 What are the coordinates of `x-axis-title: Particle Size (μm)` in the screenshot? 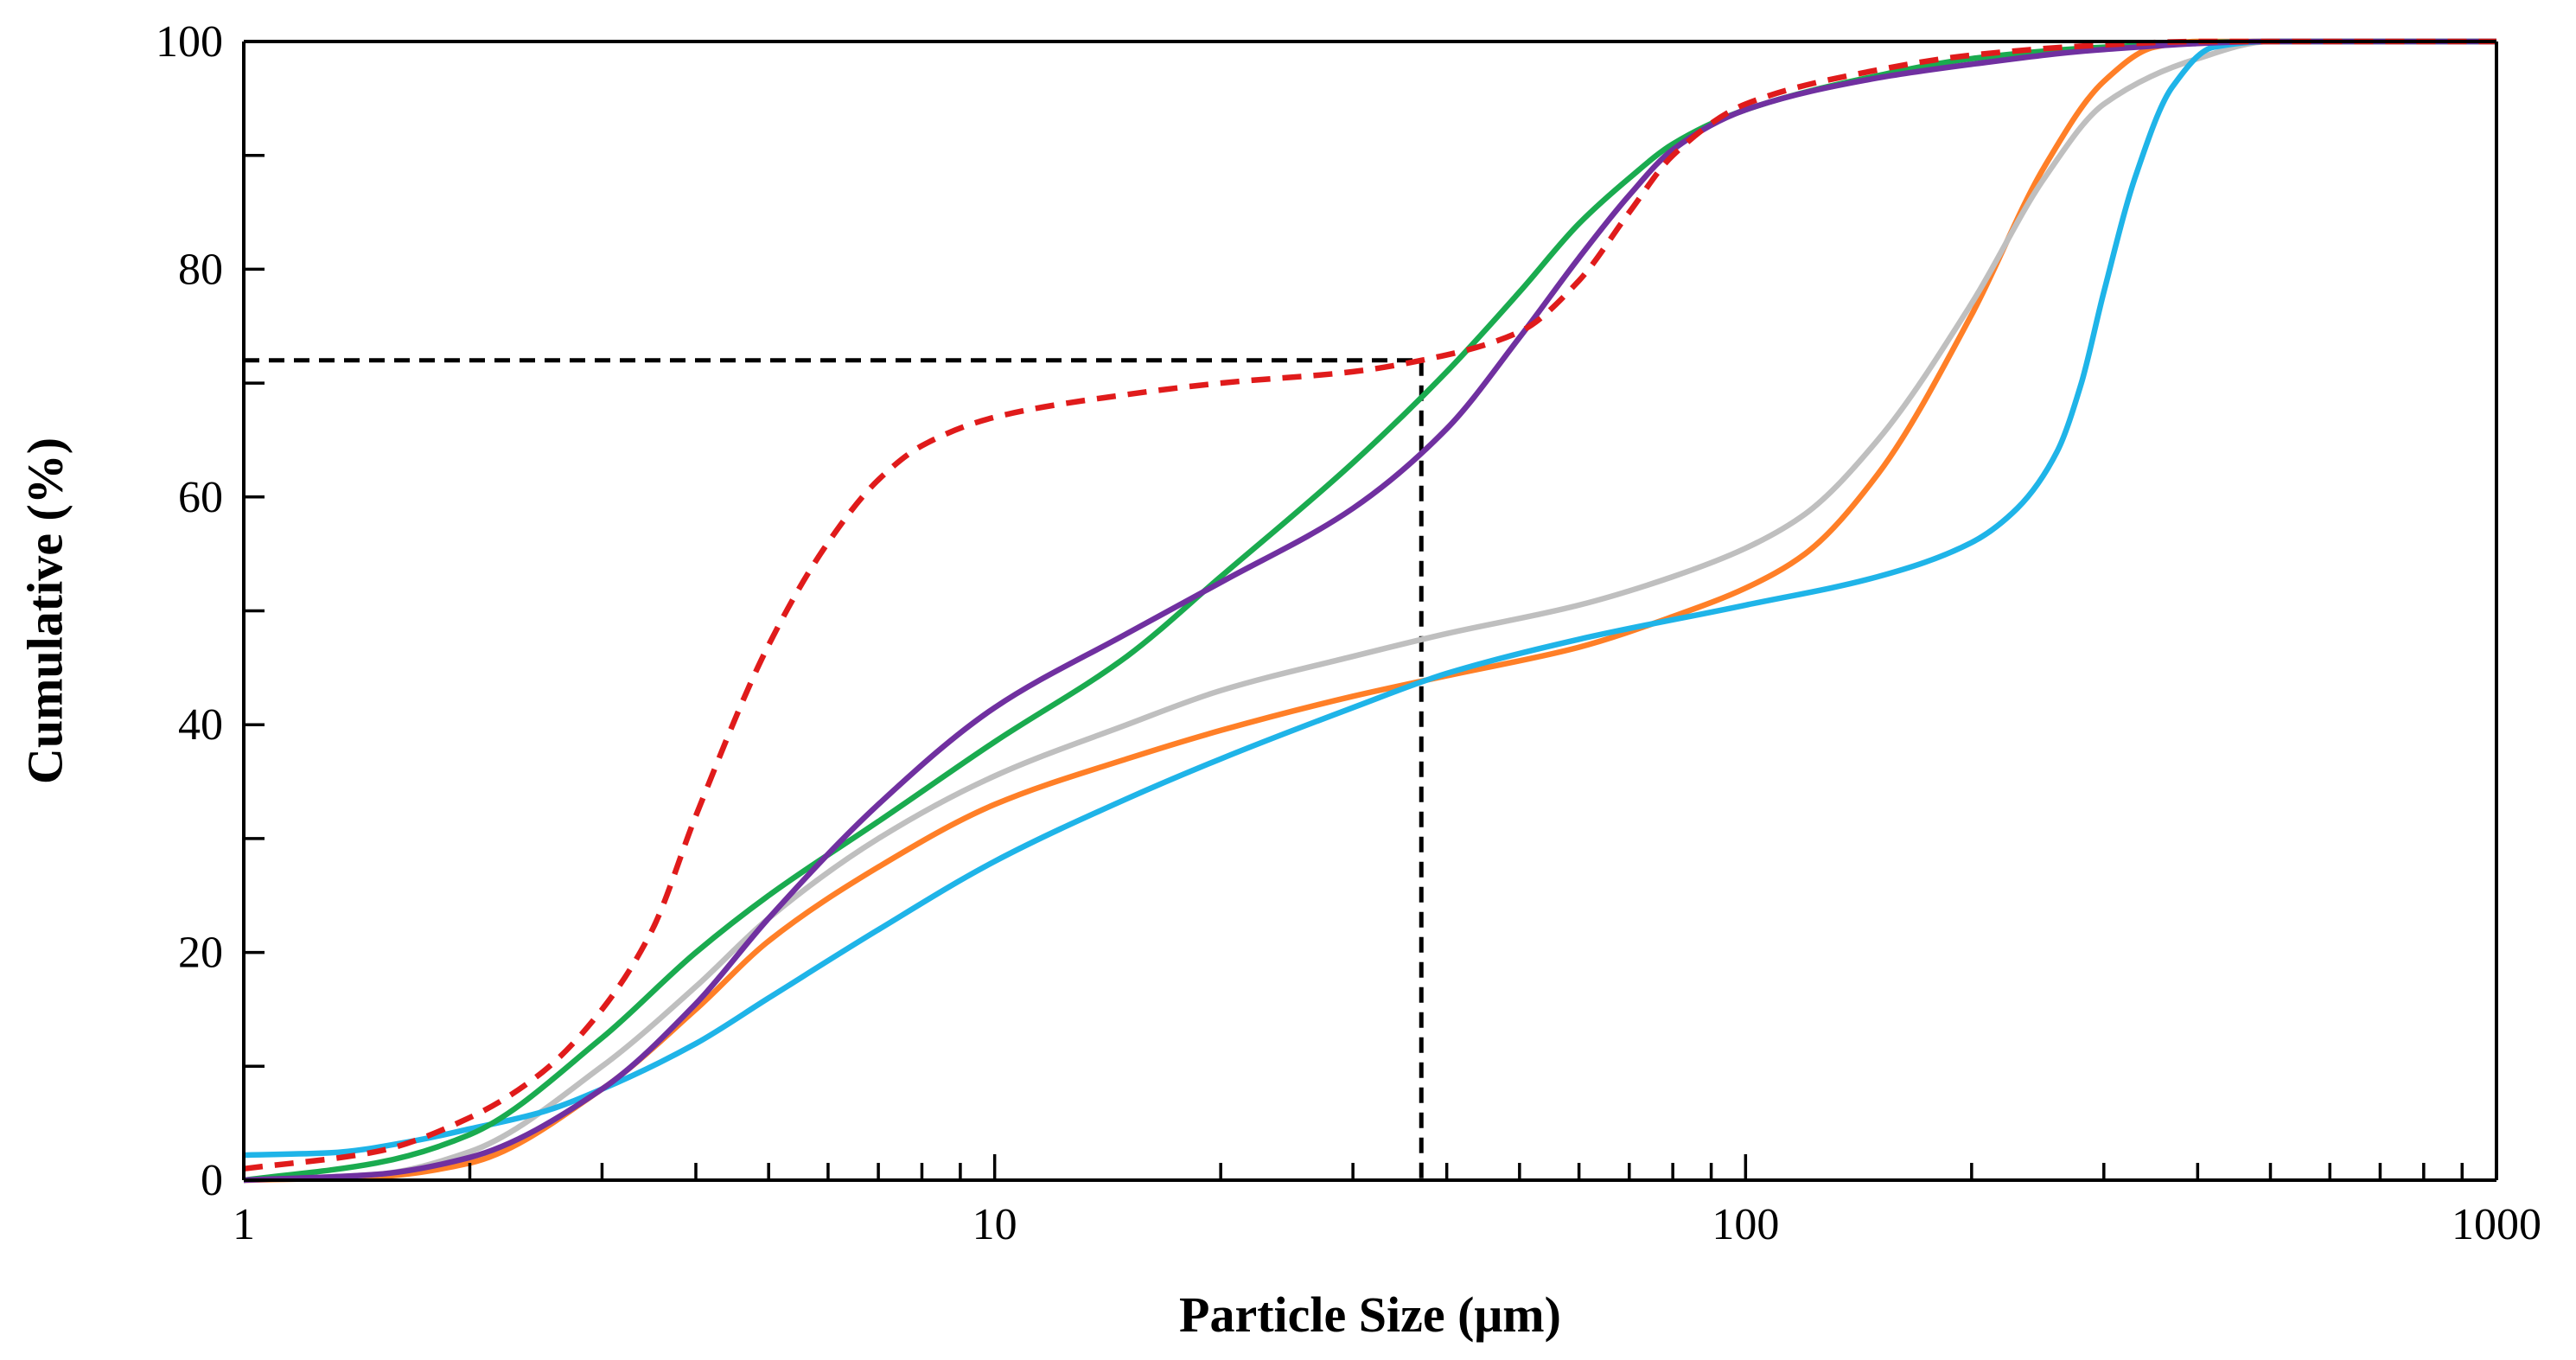 It's located at (1370, 1315).